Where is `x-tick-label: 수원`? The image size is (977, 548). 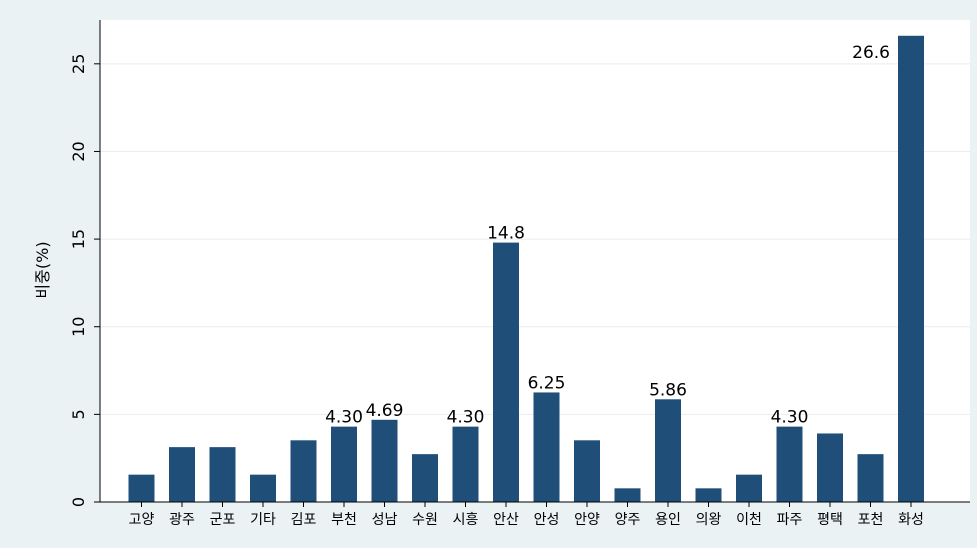
x-tick-label: 수원 is located at coordinates (425, 520).